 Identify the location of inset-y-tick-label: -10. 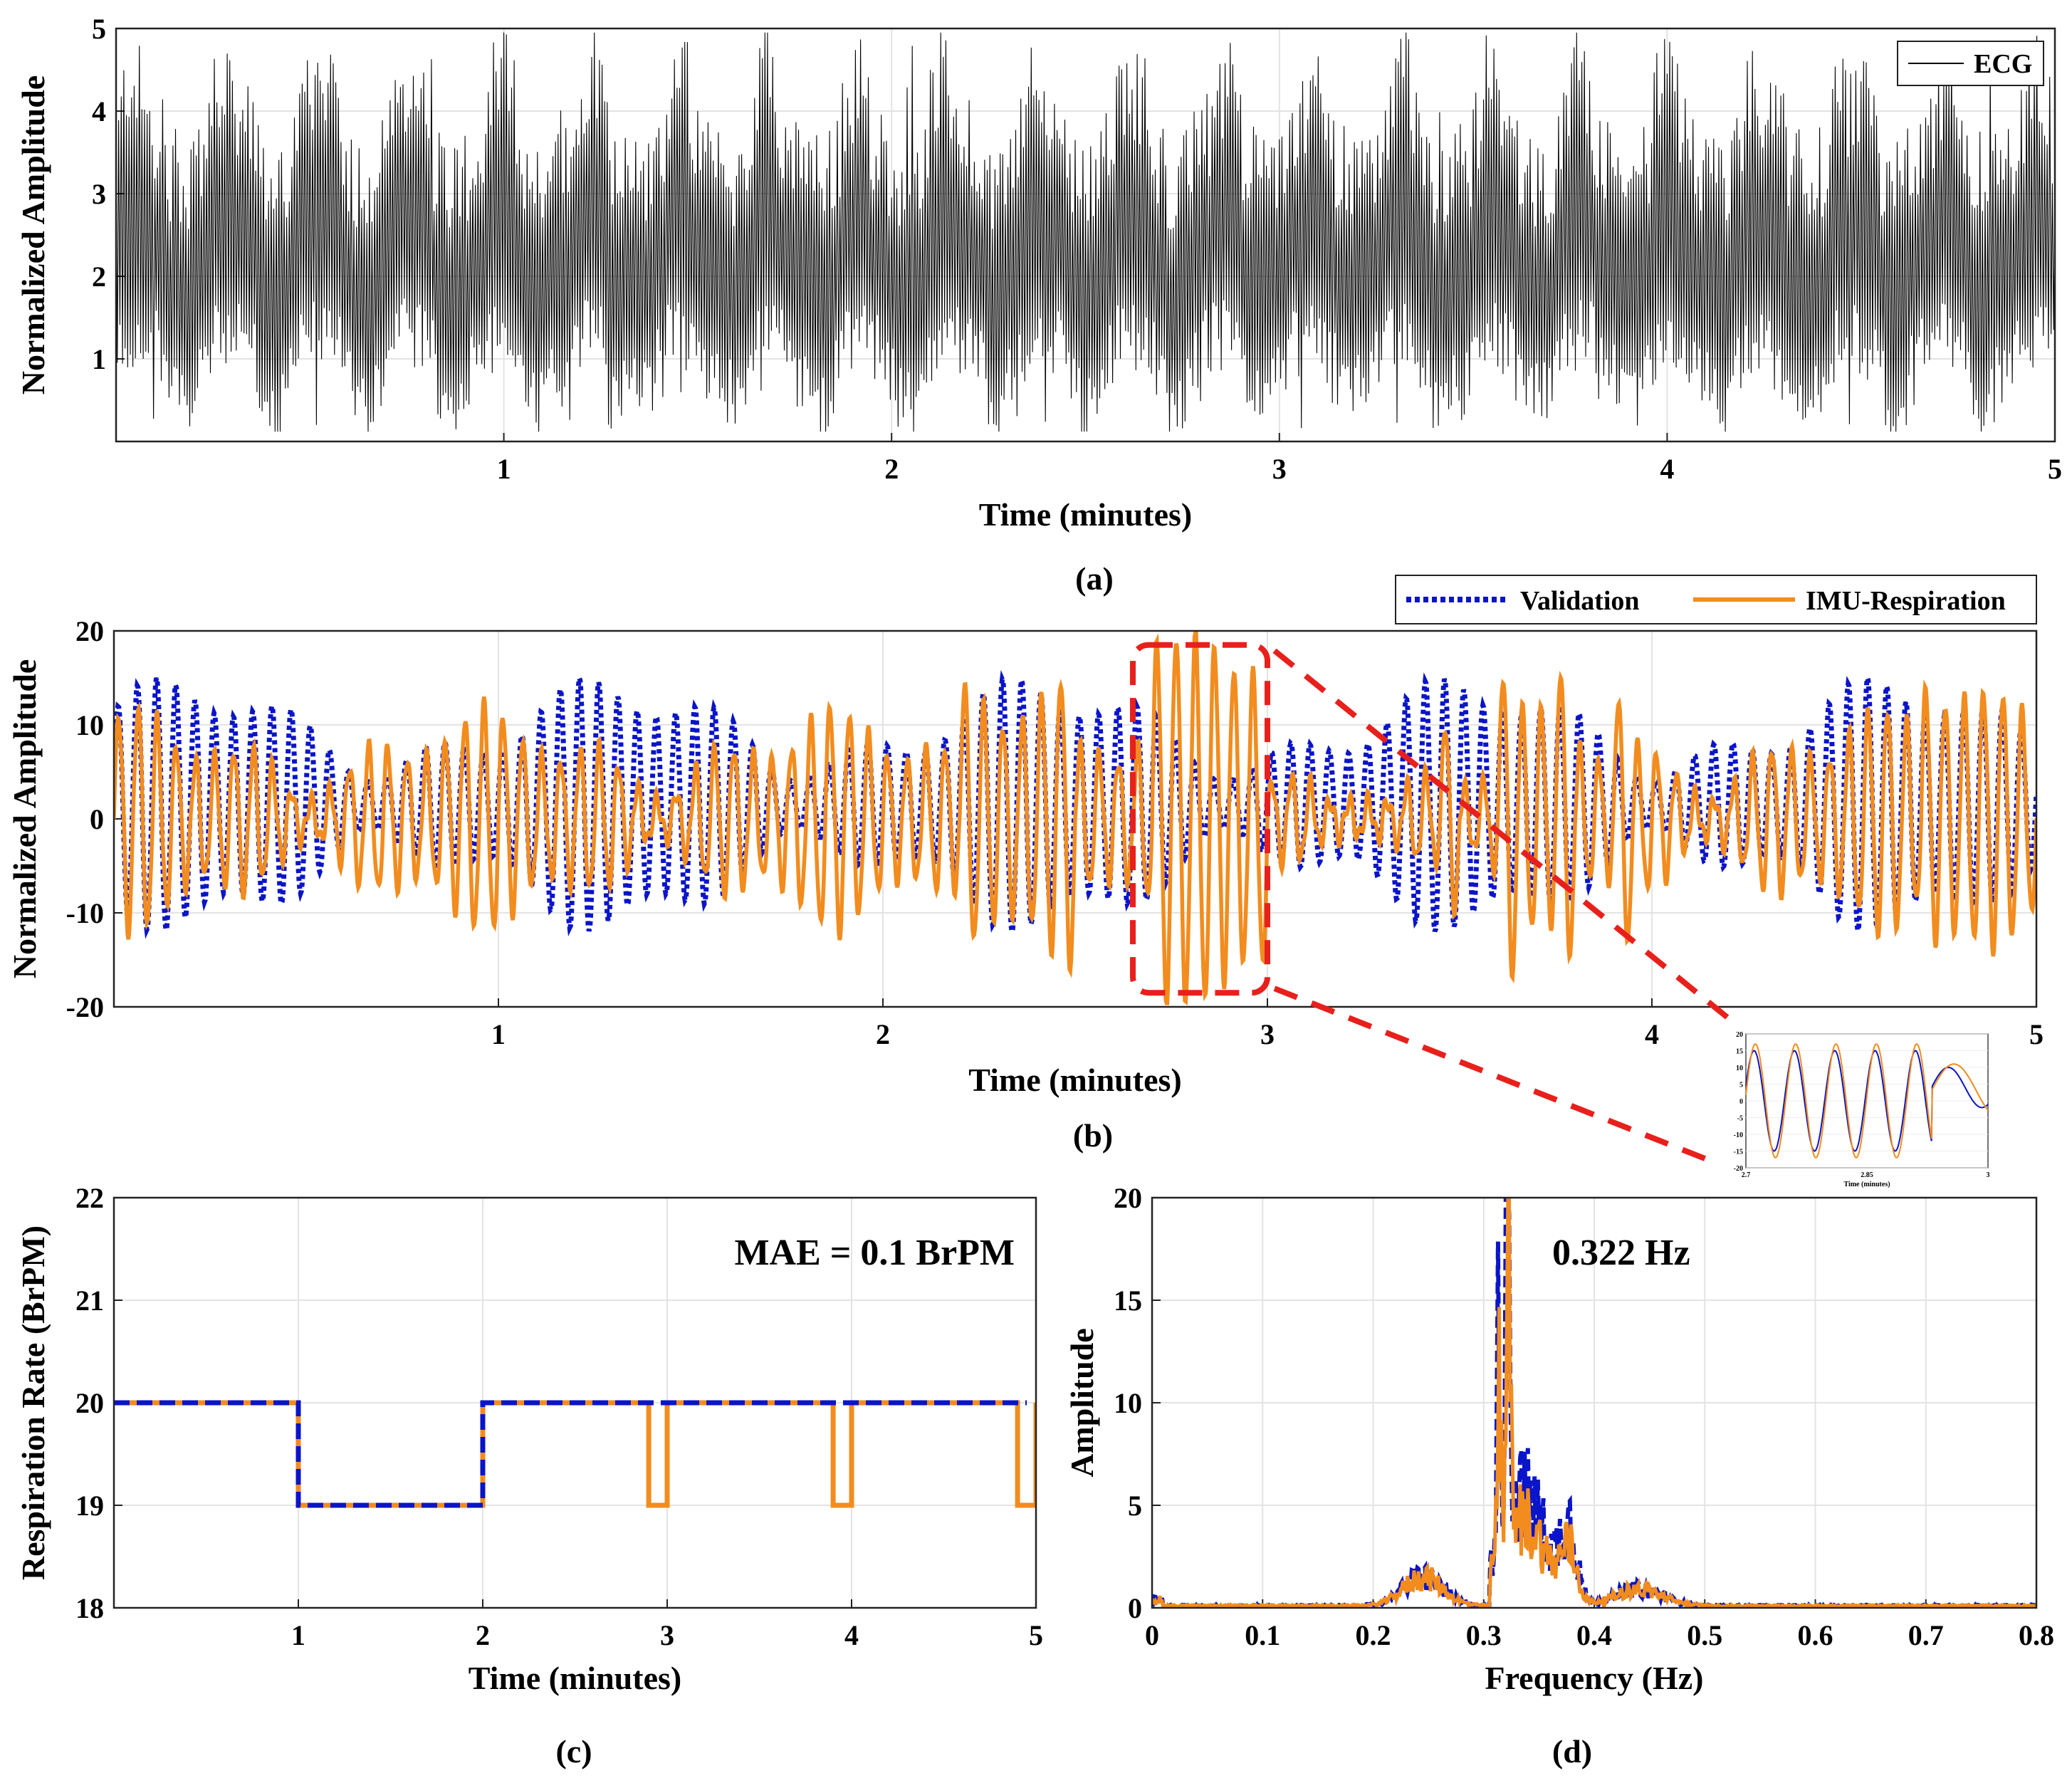
(1738, 1135).